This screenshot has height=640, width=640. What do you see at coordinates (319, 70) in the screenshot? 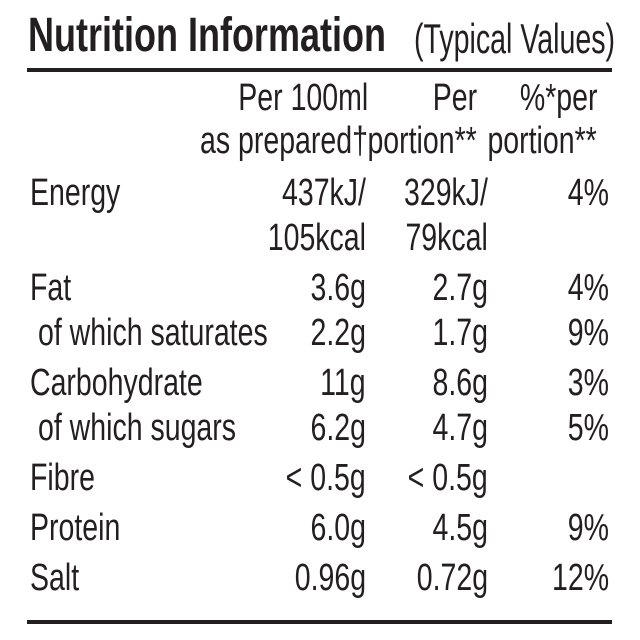
I see `top-divider` at bounding box center [319, 70].